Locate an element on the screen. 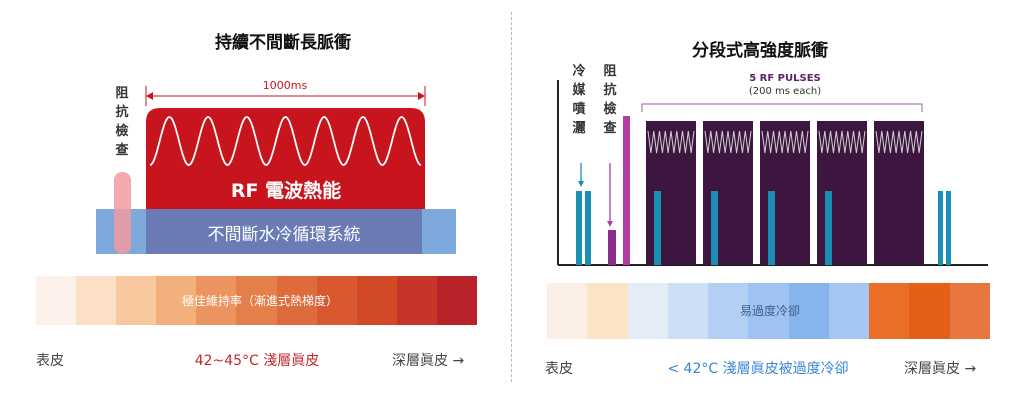  right-gradient-label: 易過度冷卻 is located at coordinates (769, 311).